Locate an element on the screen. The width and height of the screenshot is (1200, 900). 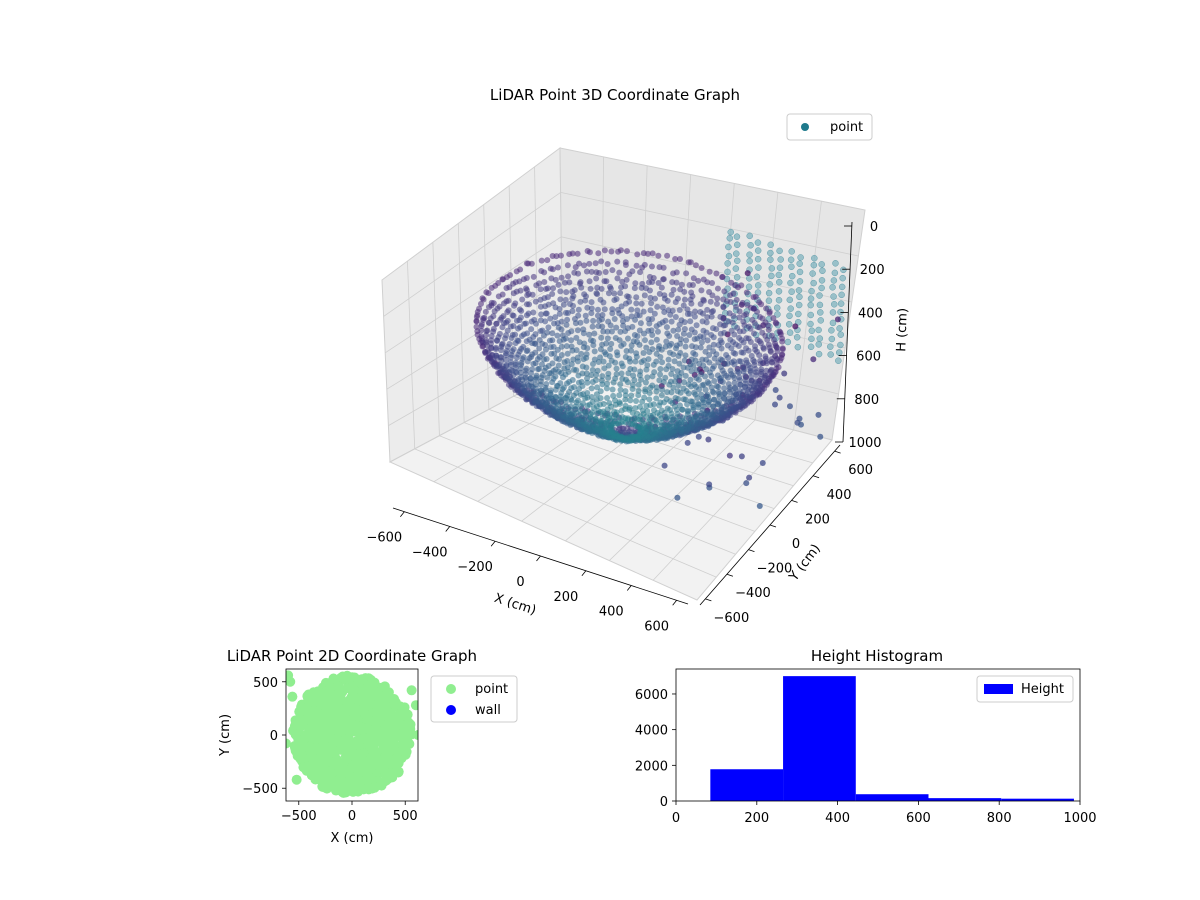
x-tick-label-2d: 0 is located at coordinates (352, 816).